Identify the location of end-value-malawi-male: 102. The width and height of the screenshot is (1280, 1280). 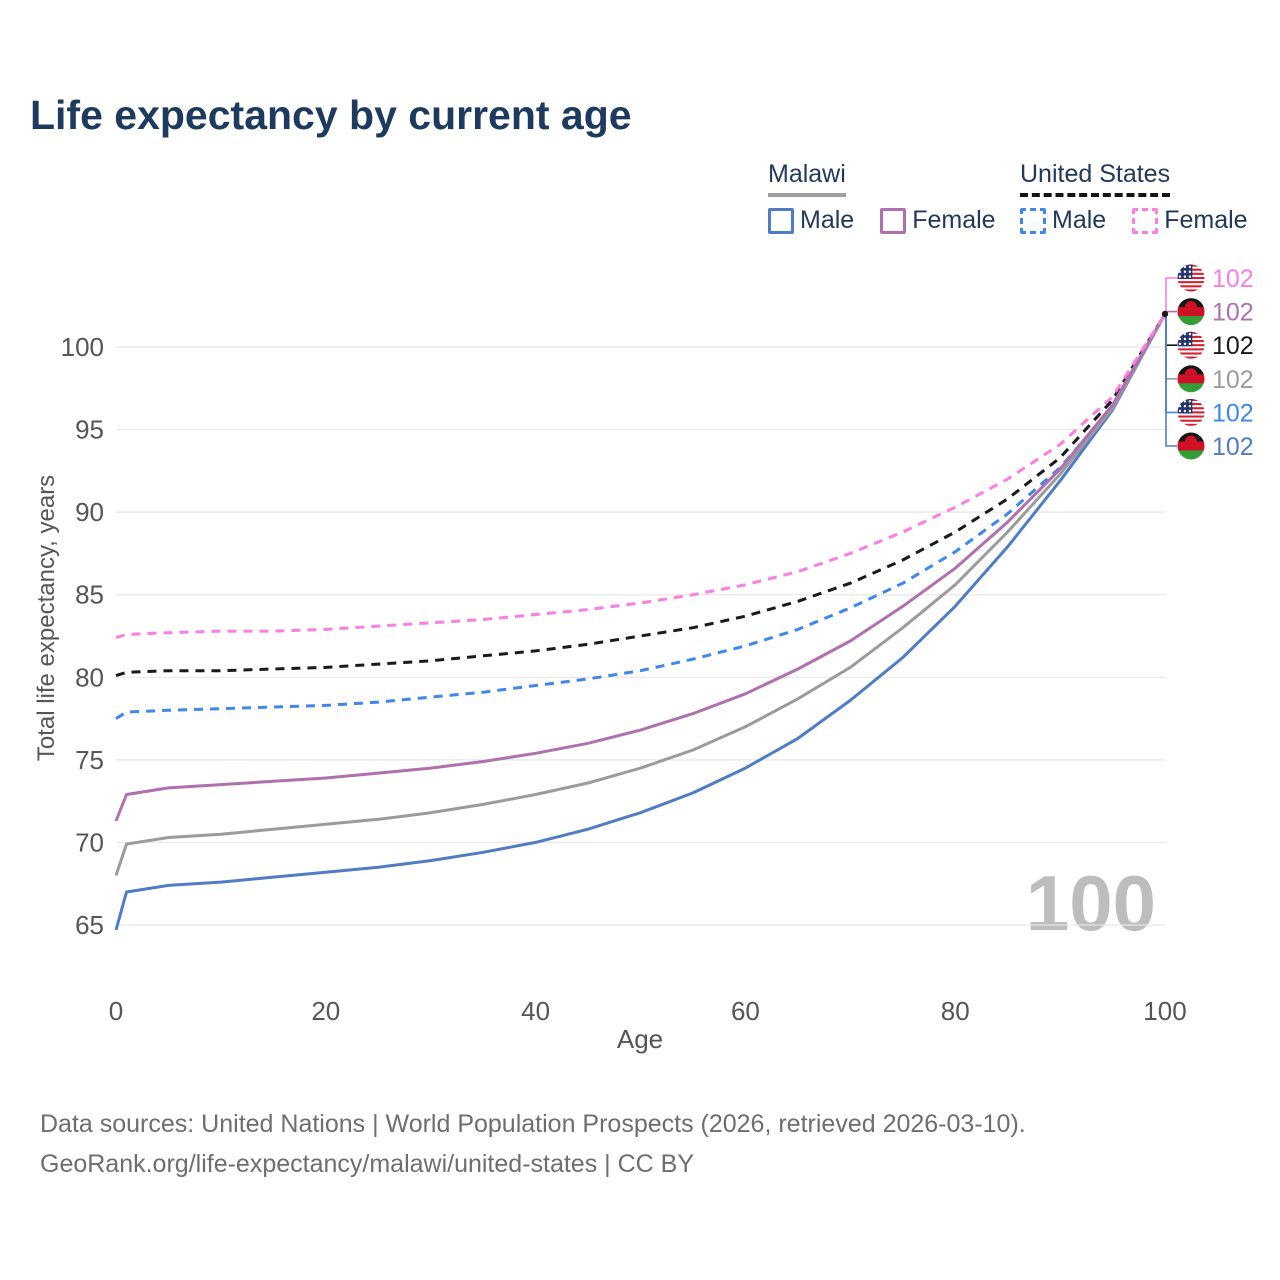
(1233, 447).